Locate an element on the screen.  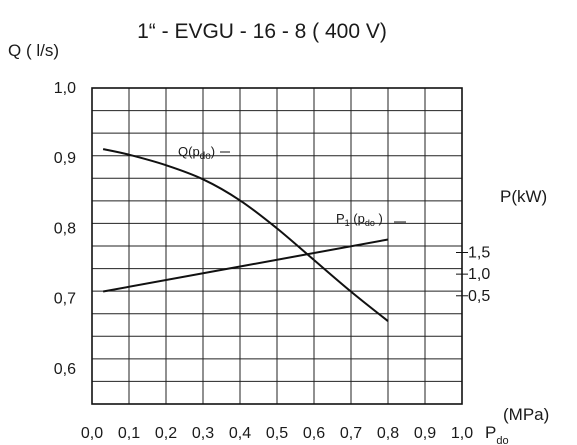
y-right-tick-label: 0,5 is located at coordinates (479, 296).